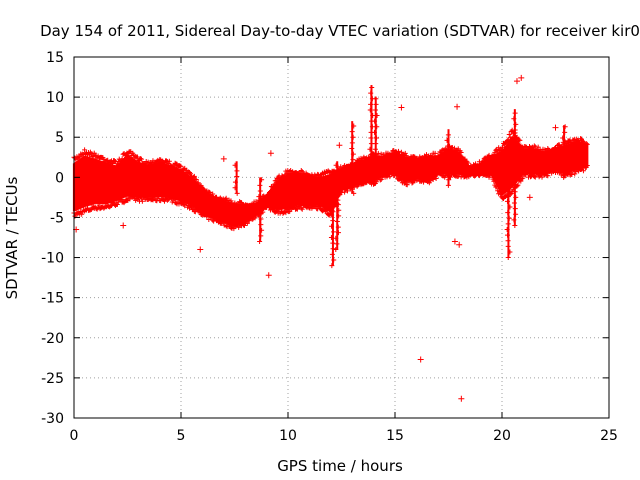 This screenshot has height=480, width=640. I want to click on x-tick-label: 0, so click(74, 436).